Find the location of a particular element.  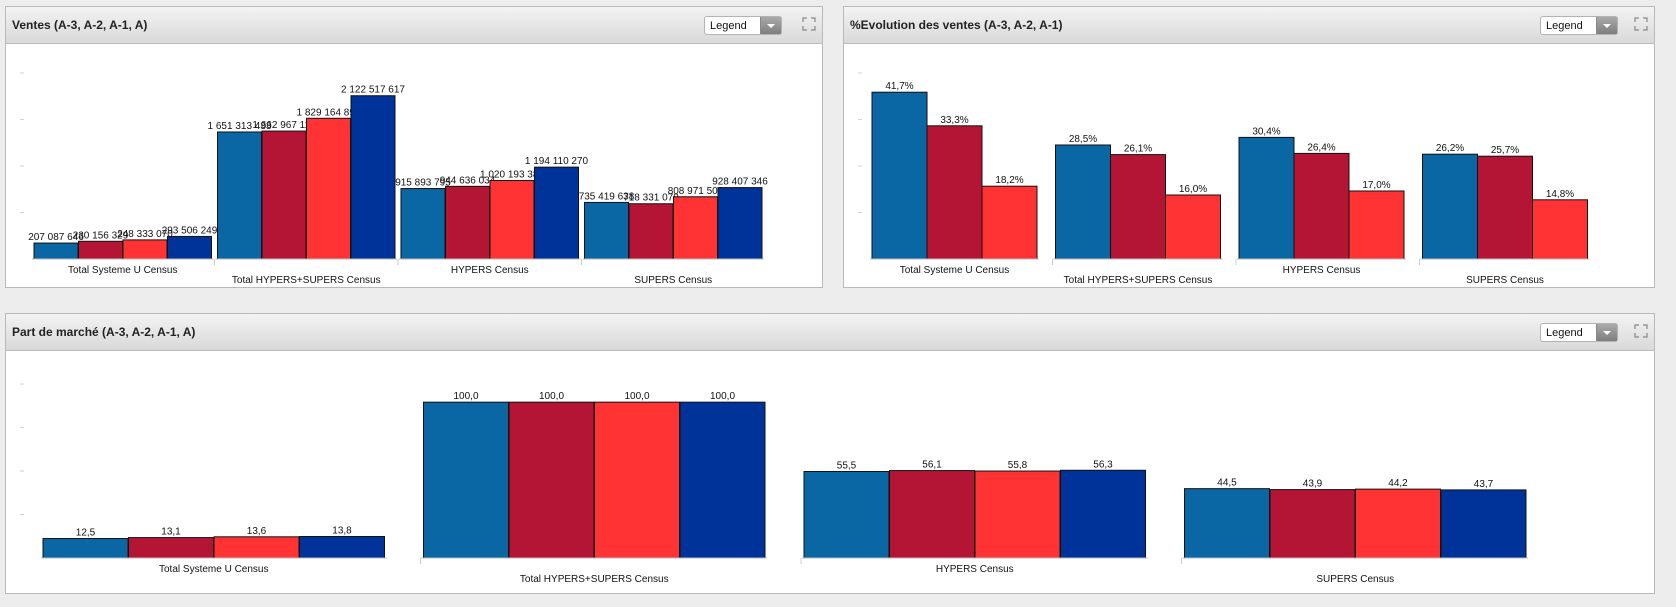

data-label: 55,8 is located at coordinates (1018, 465).